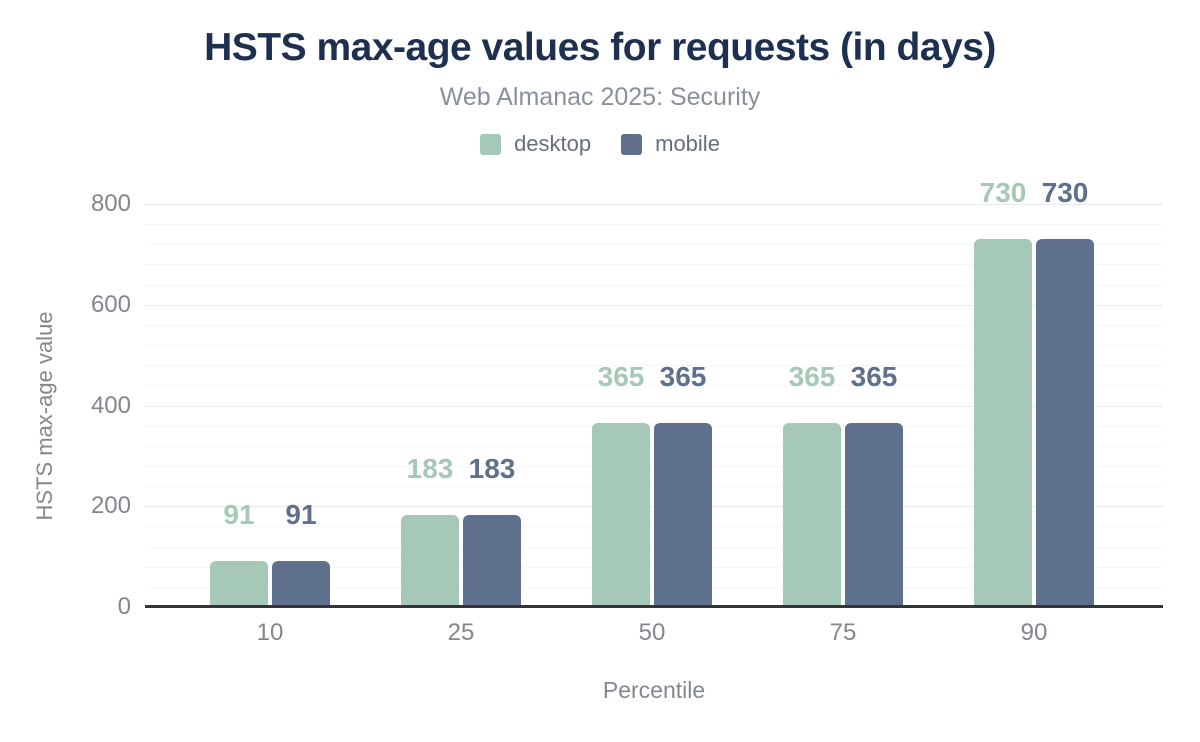 This screenshot has width=1200, height=742. Describe the element at coordinates (683, 515) in the screenshot. I see `bar-mobile-p50` at that location.